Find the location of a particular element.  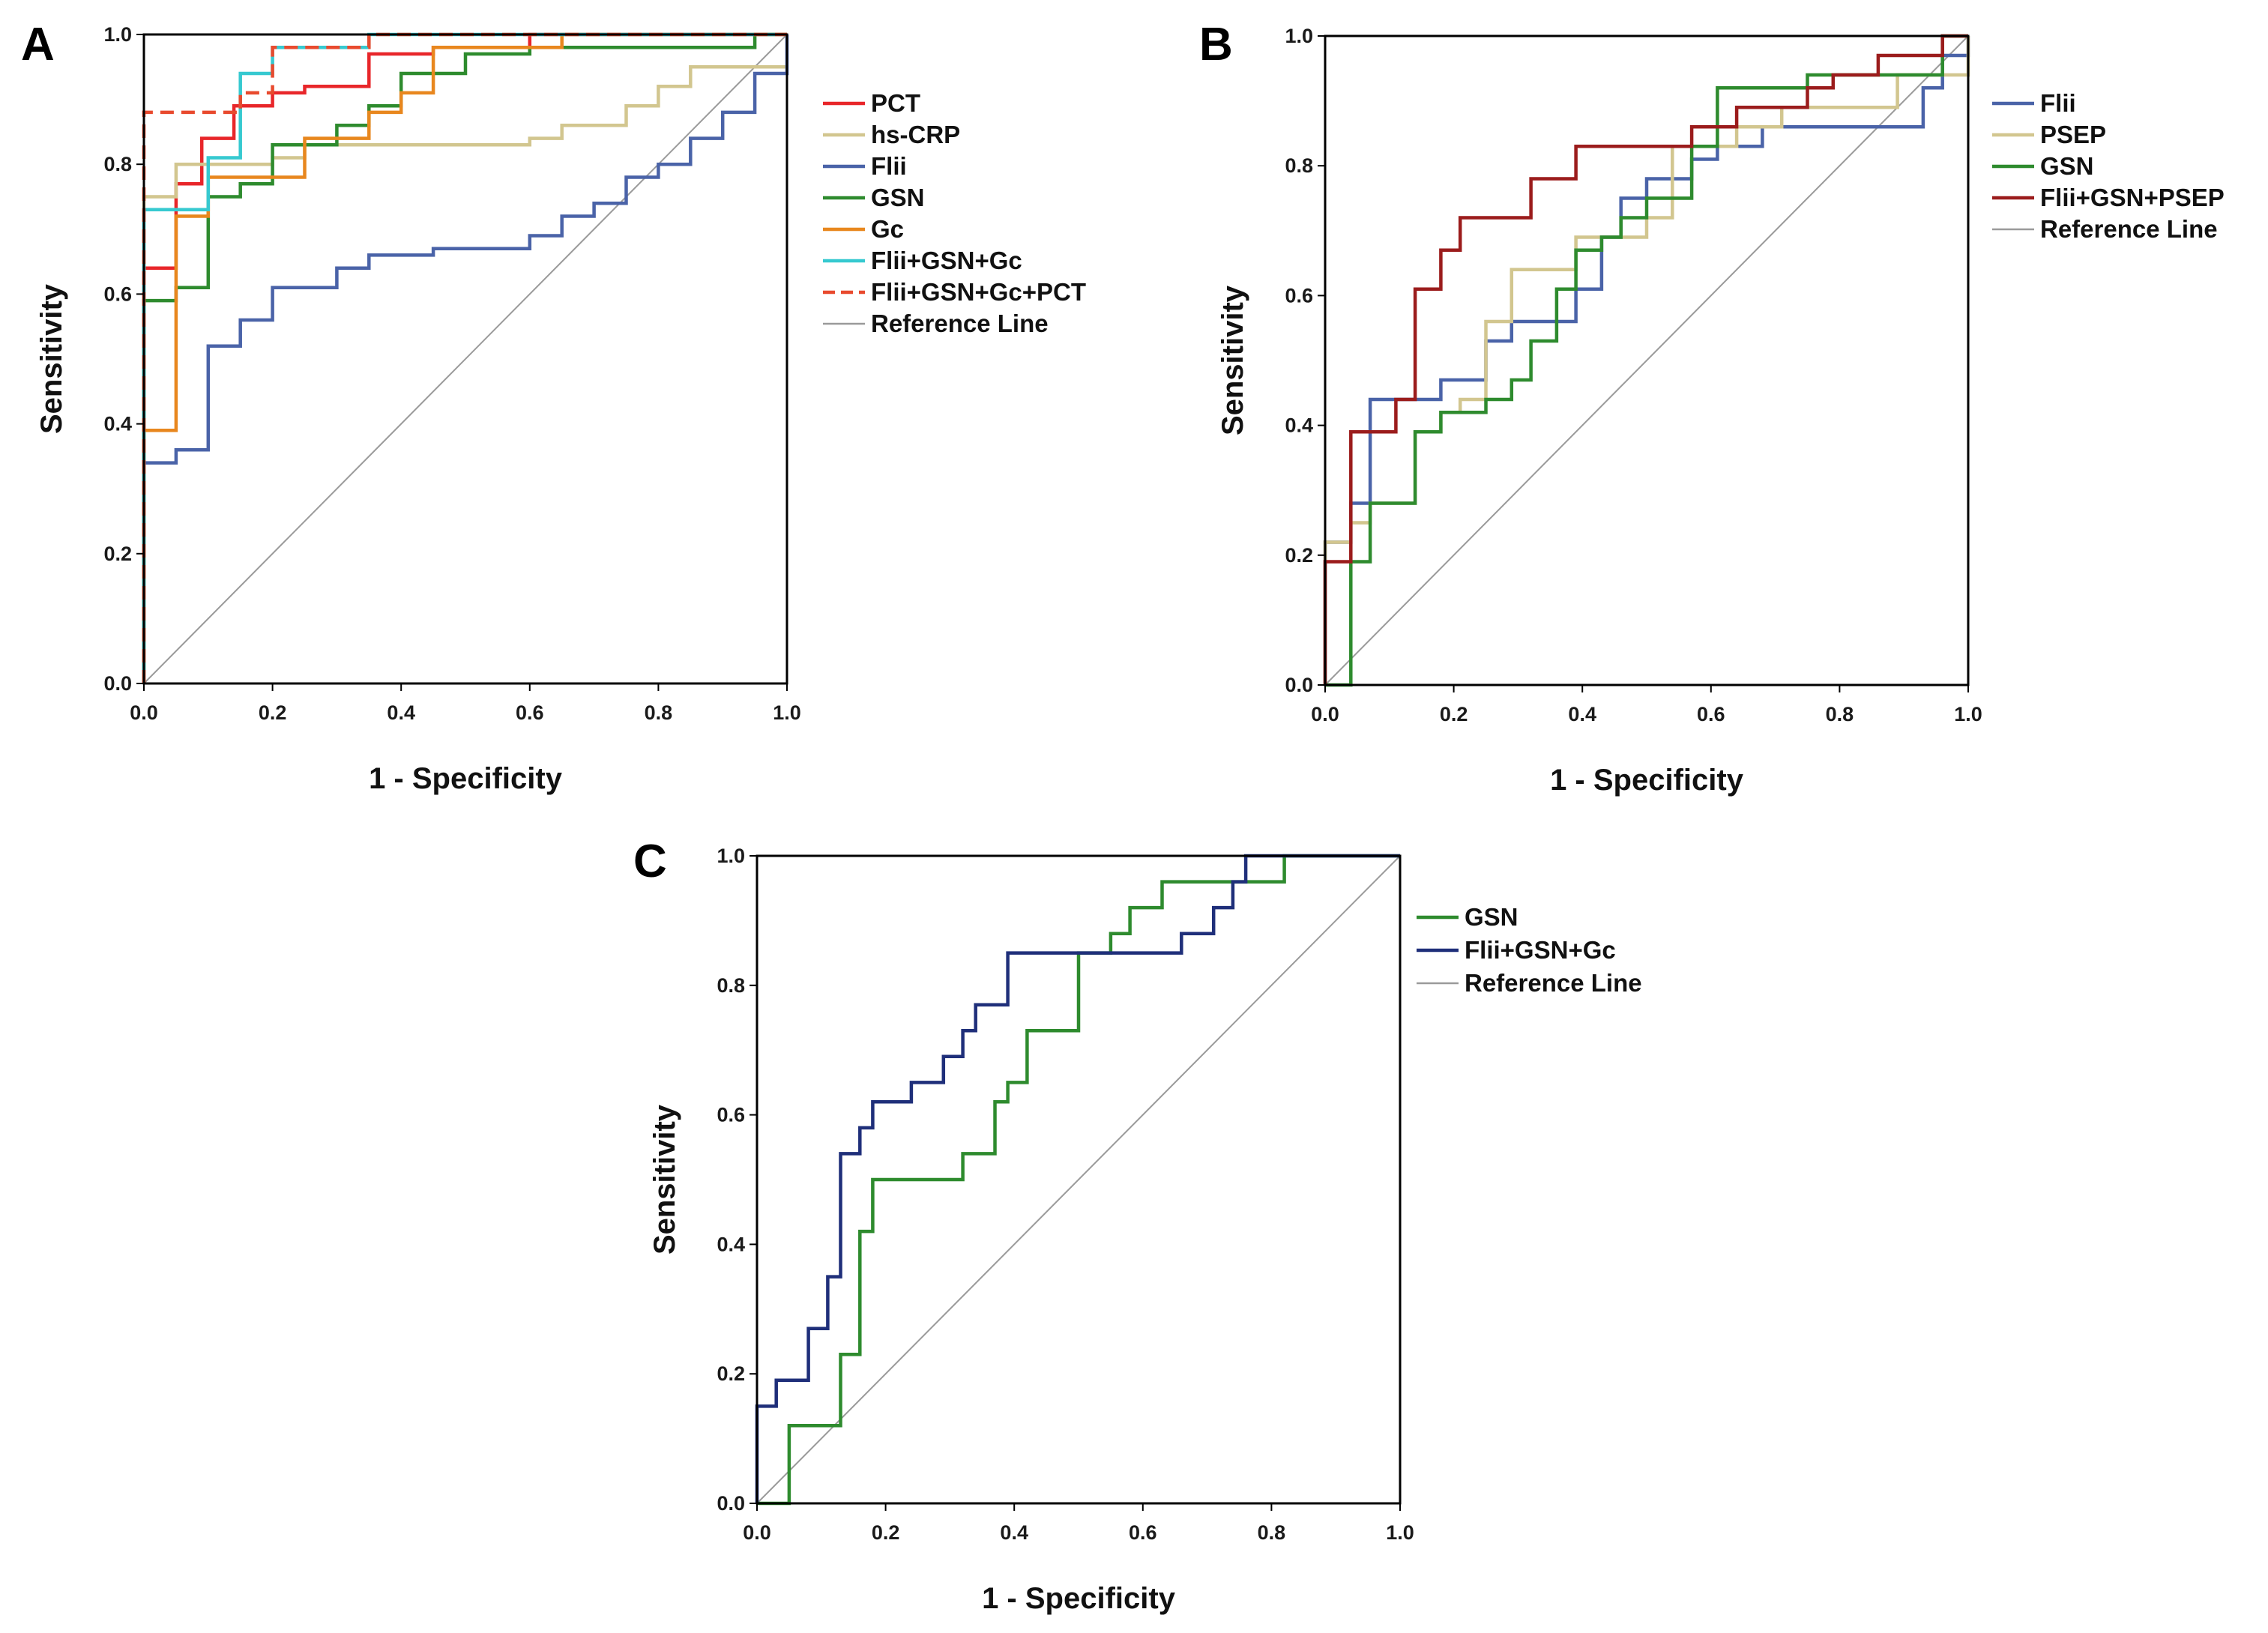

x-tick-label-a: 0.0 is located at coordinates (144, 712).